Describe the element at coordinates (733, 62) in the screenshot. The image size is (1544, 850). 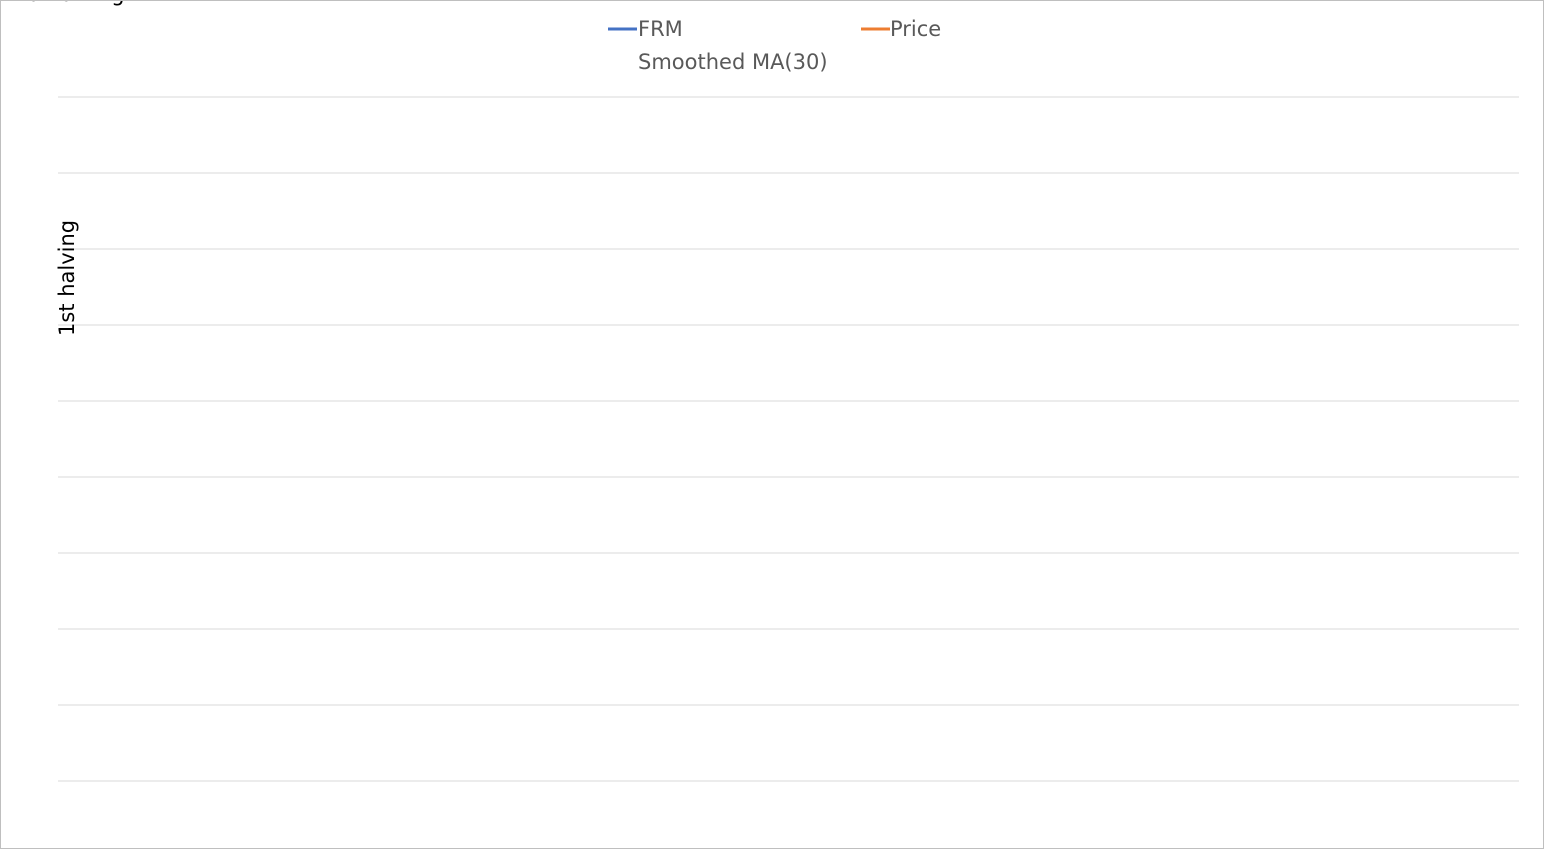
I see `legend-label-smoothed-ma-30: Smoothed MA(30)` at that location.